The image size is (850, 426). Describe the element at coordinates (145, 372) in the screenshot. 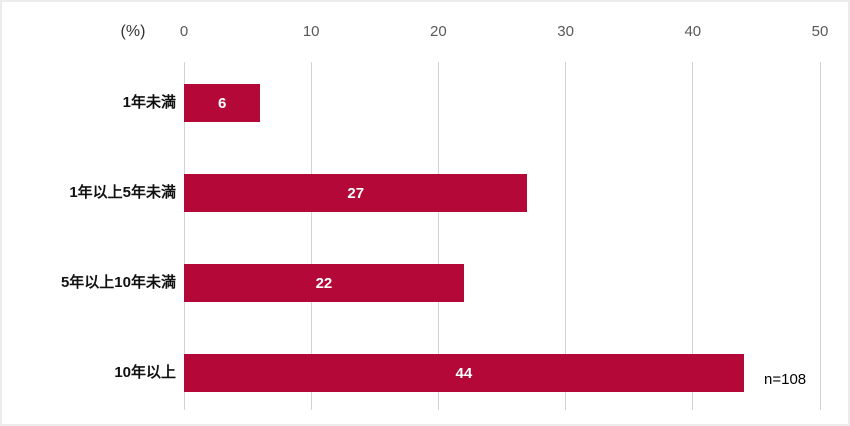

I see `category-label: 10年以上` at that location.